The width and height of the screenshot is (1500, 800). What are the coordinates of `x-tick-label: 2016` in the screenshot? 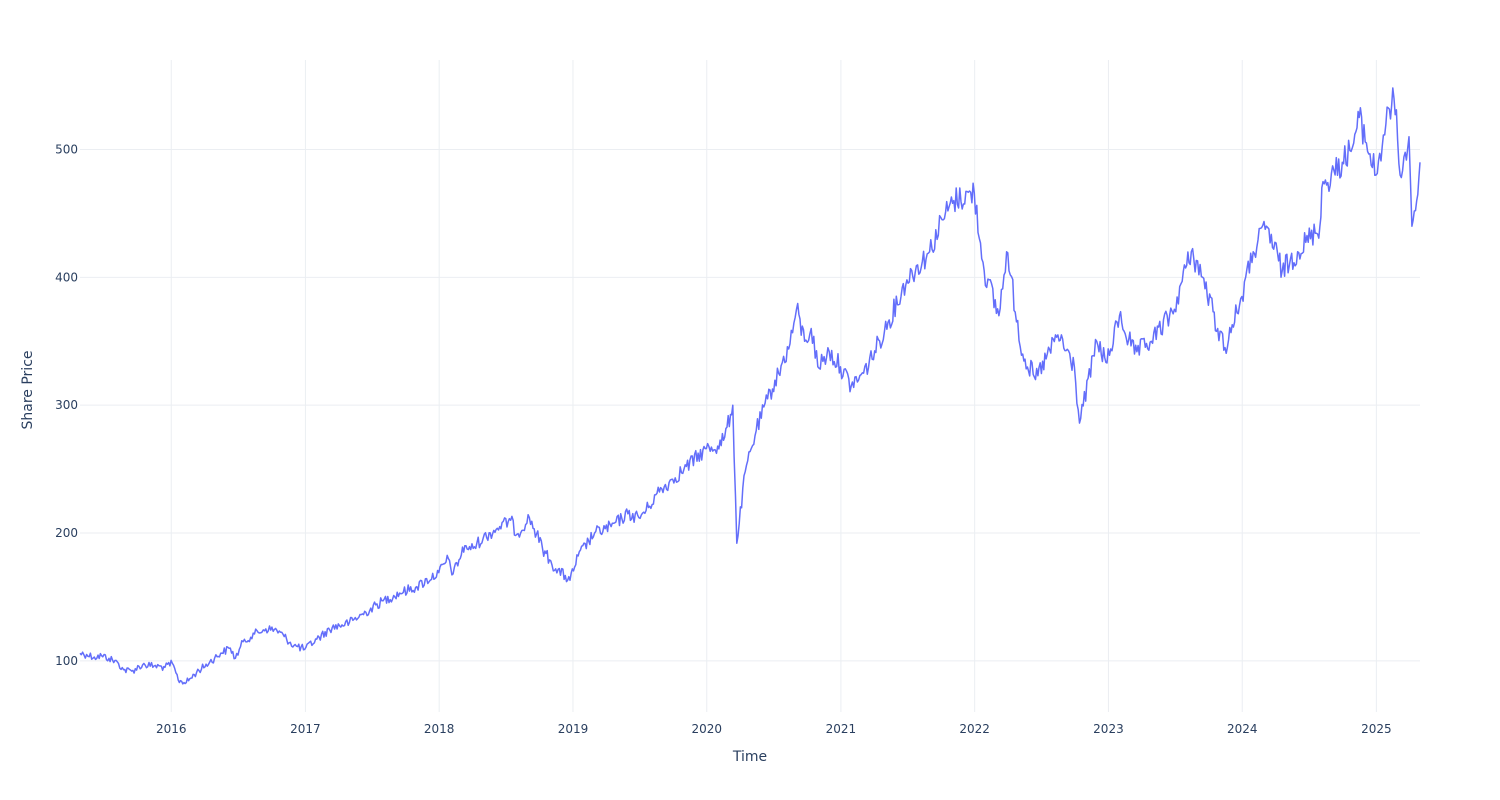 It's located at (171, 729).